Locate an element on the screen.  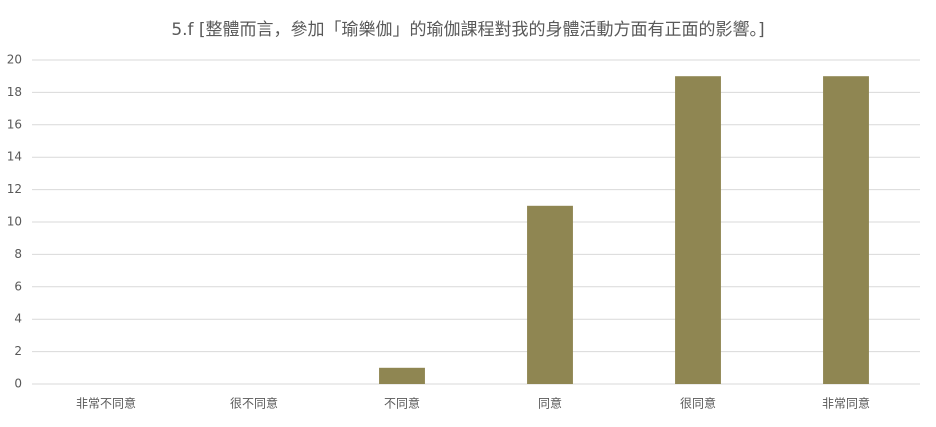
y-tick-label: 6 is located at coordinates (18, 286).